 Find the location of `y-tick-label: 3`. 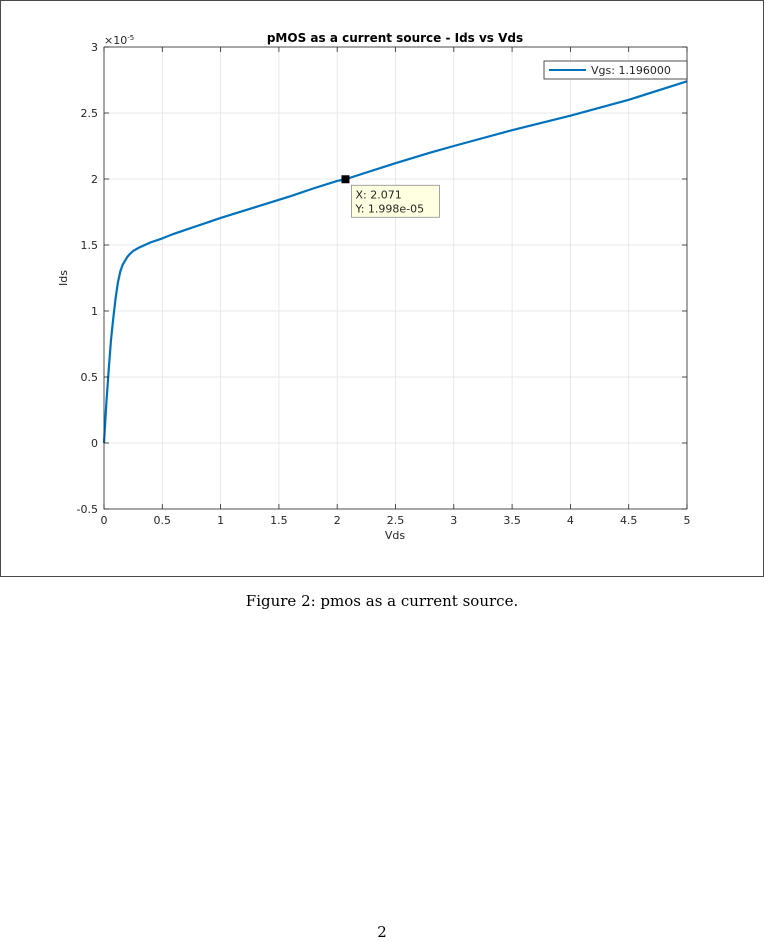

y-tick-label: 3 is located at coordinates (94, 47).